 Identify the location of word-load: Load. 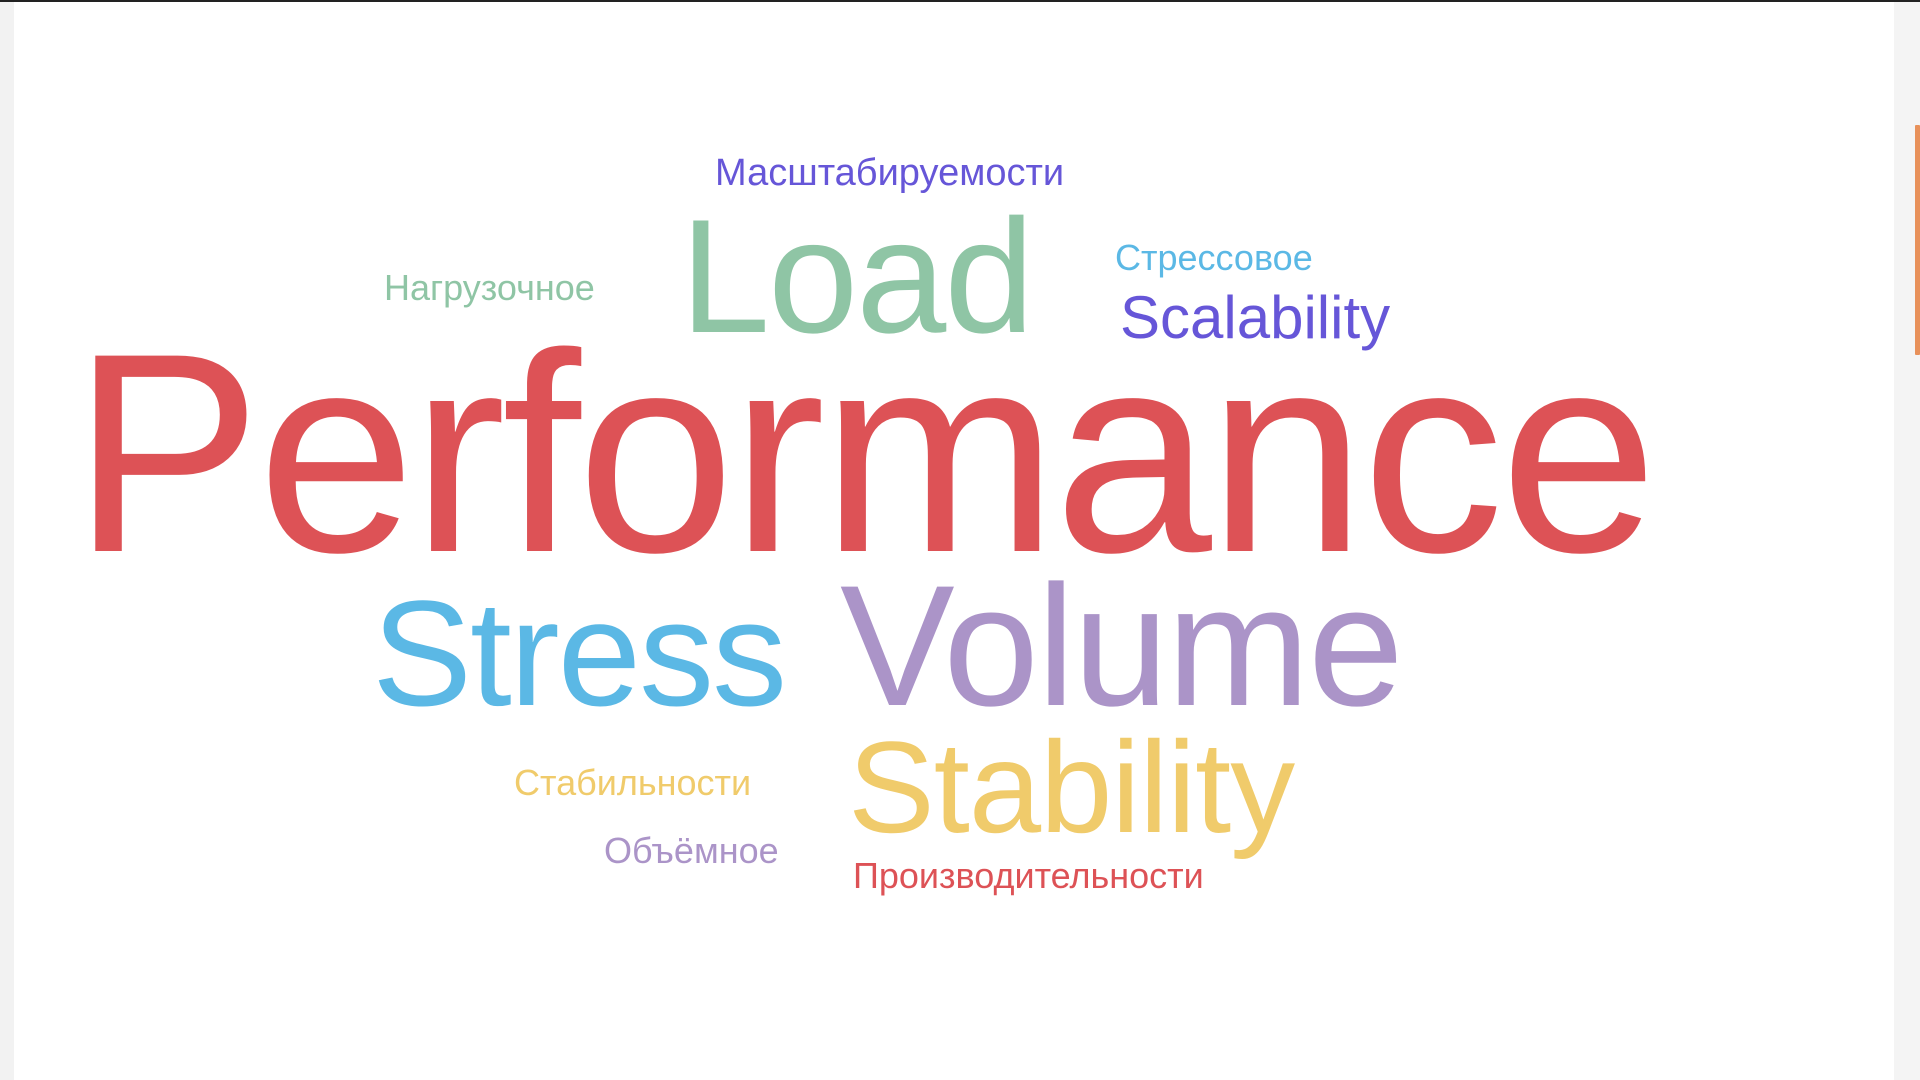
(857, 276).